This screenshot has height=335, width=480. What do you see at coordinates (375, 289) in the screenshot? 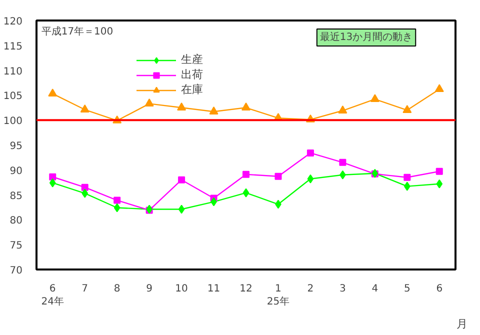
I see `x-tick-label: 4` at bounding box center [375, 289].